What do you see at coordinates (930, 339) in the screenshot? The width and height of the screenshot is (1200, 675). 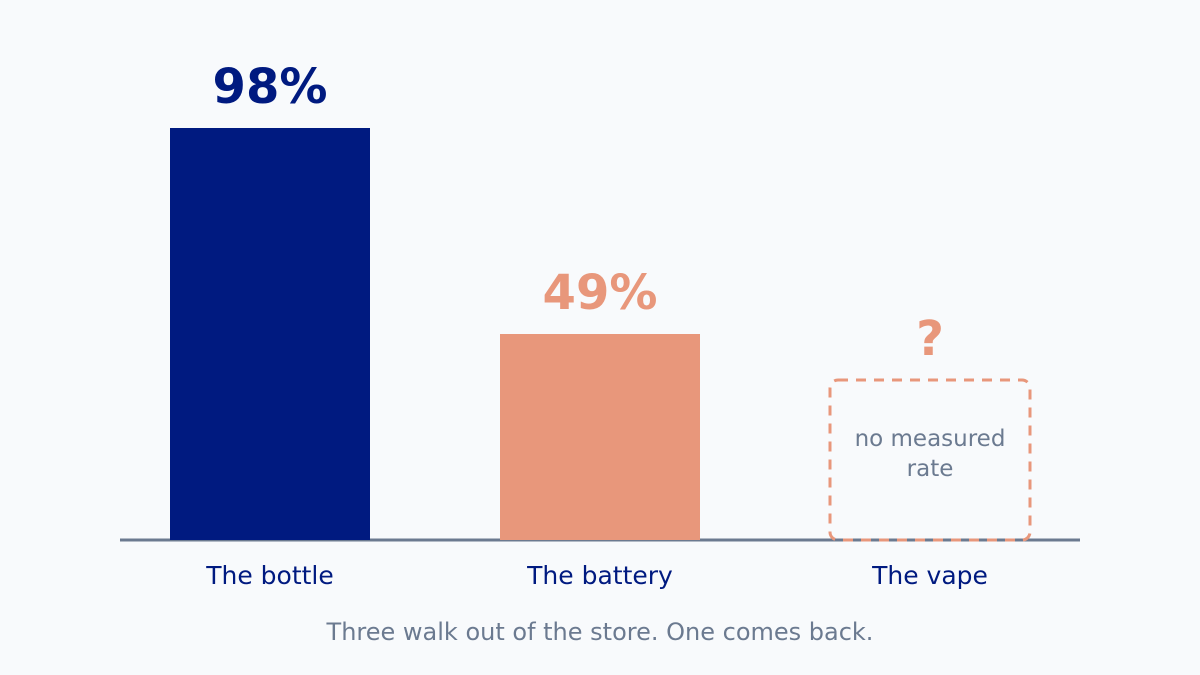 I see `value-label: ?` at bounding box center [930, 339].